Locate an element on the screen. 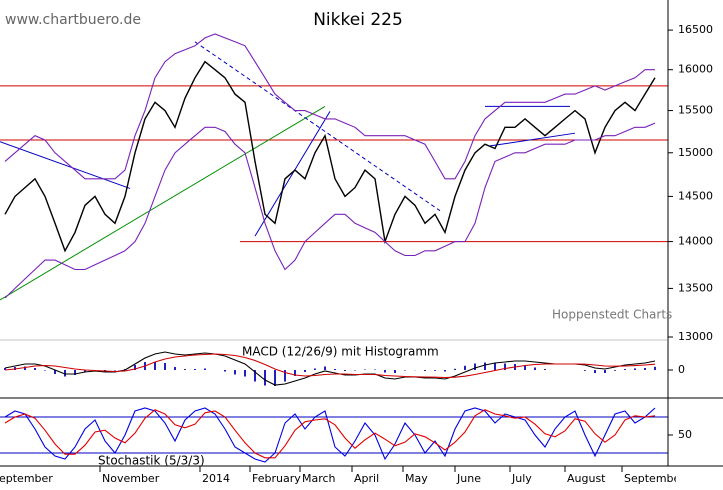  y-tick-label: 15500 is located at coordinates (695, 110).